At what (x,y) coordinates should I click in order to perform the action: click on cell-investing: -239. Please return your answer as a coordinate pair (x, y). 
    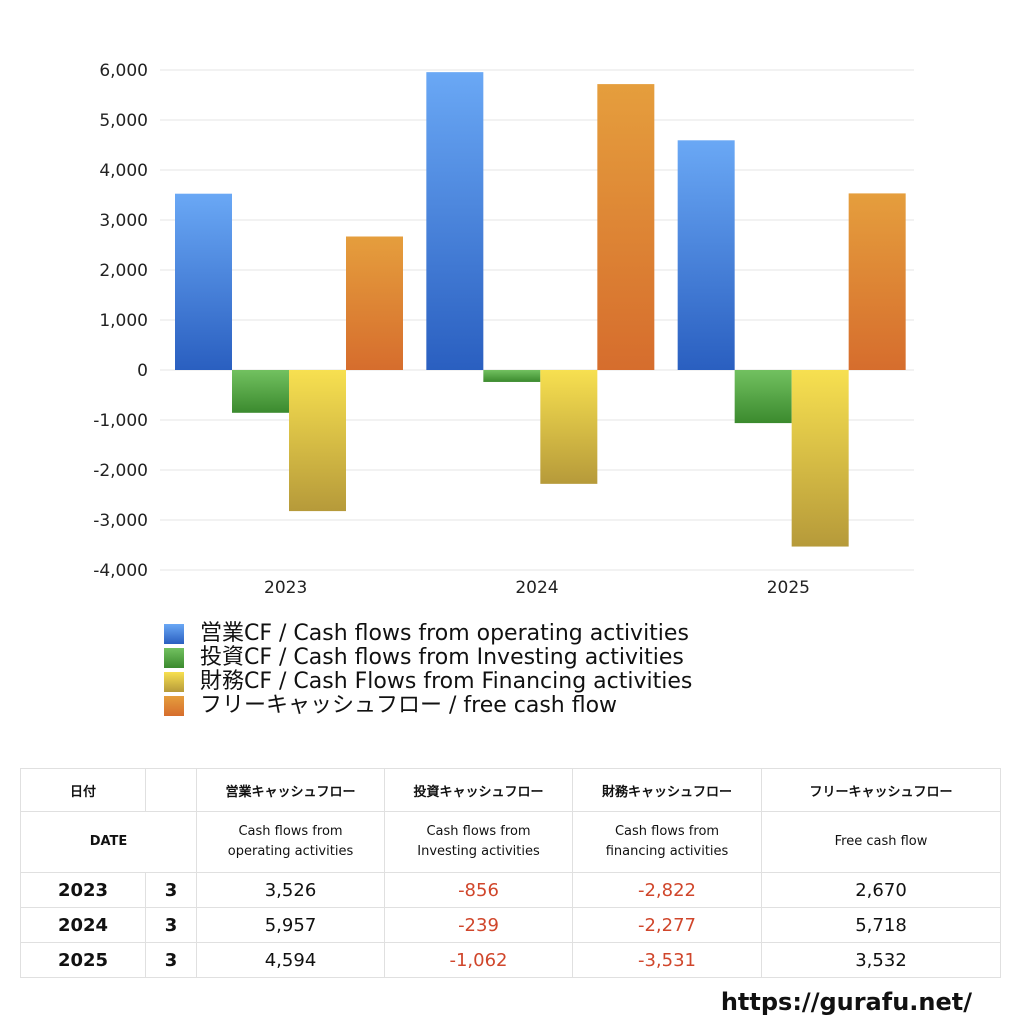
    Looking at the image, I should click on (478, 925).